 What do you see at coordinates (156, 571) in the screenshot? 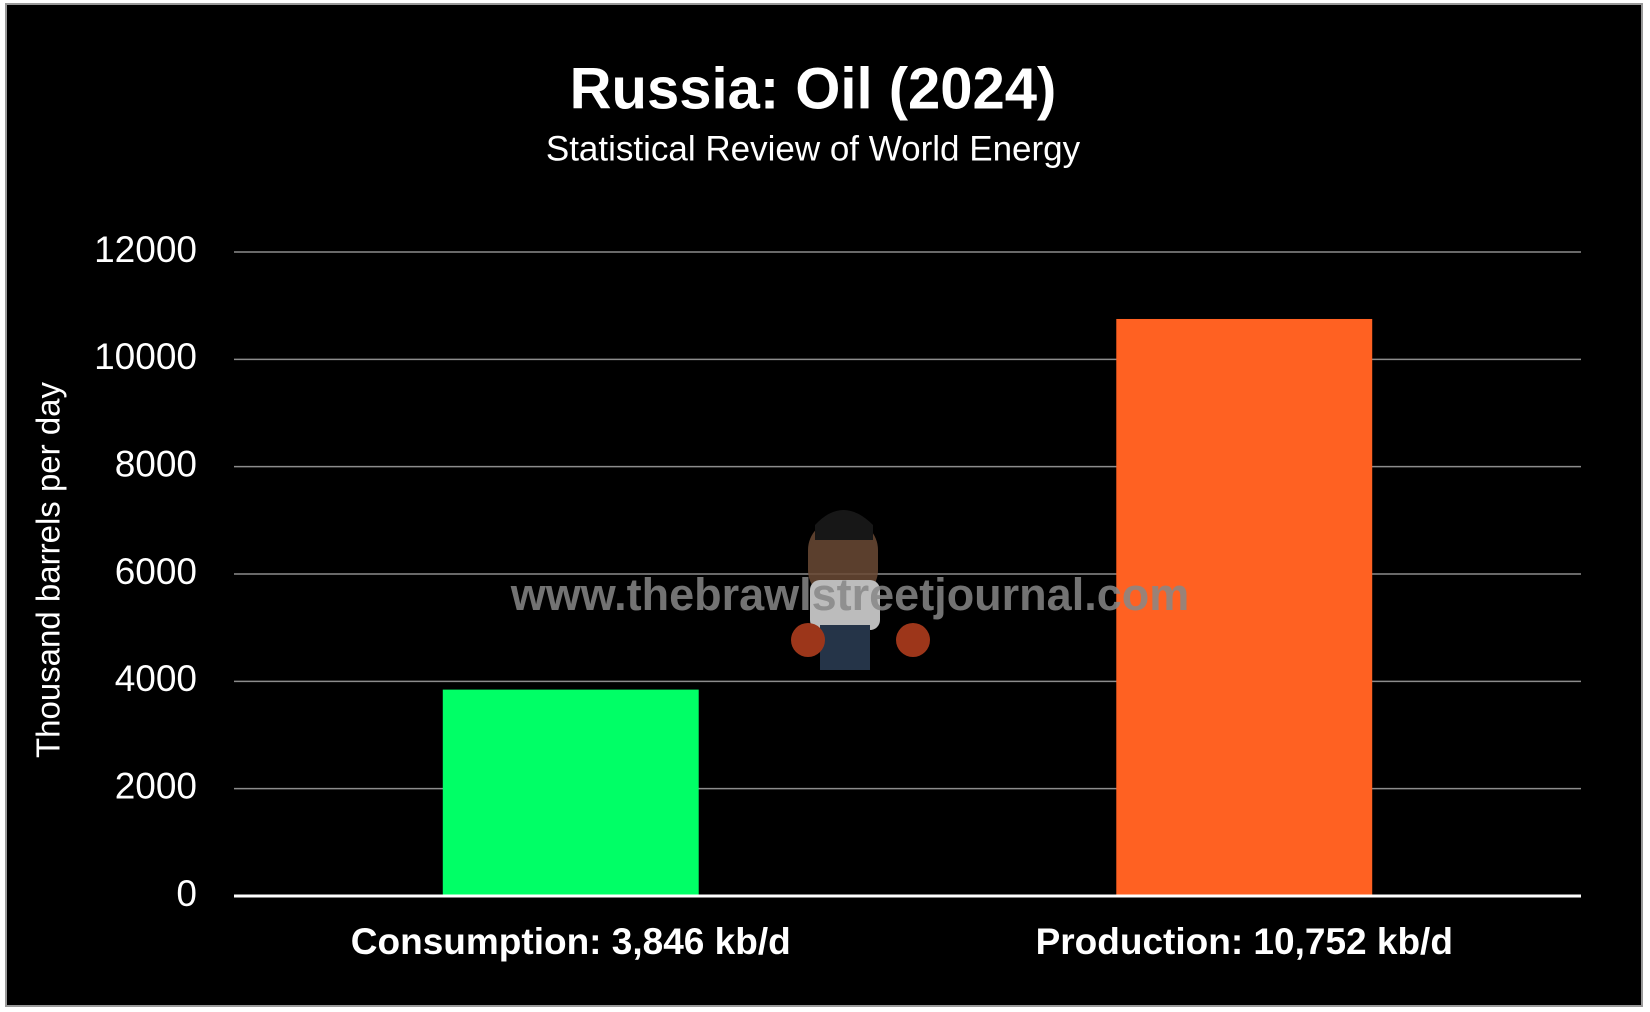
I see `y-tick-label: 6000` at bounding box center [156, 571].